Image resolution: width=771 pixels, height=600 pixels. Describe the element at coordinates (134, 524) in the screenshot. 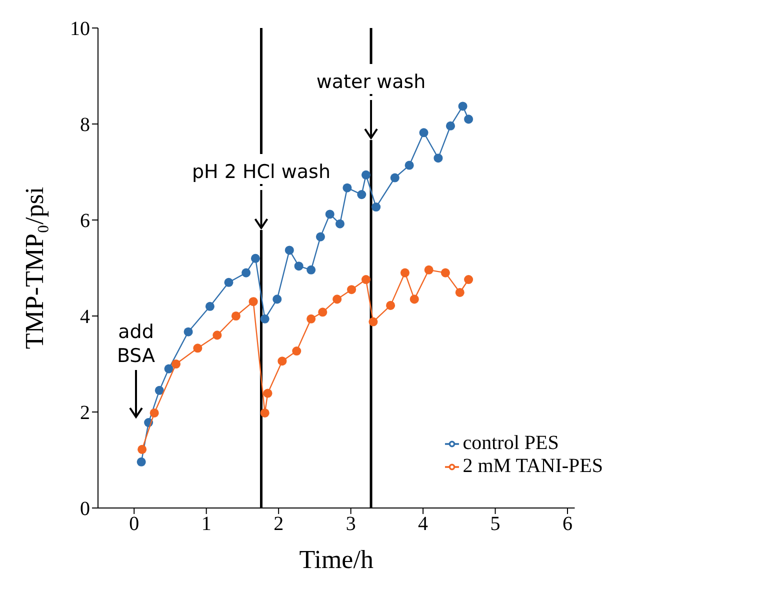

I see `x-tick-label: 0` at that location.